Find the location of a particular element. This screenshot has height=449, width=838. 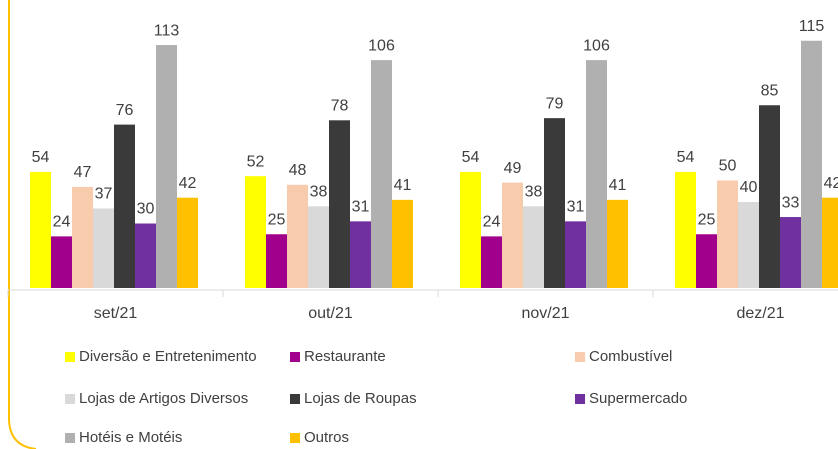

x-tick-label: dez/21 is located at coordinates (760, 313).